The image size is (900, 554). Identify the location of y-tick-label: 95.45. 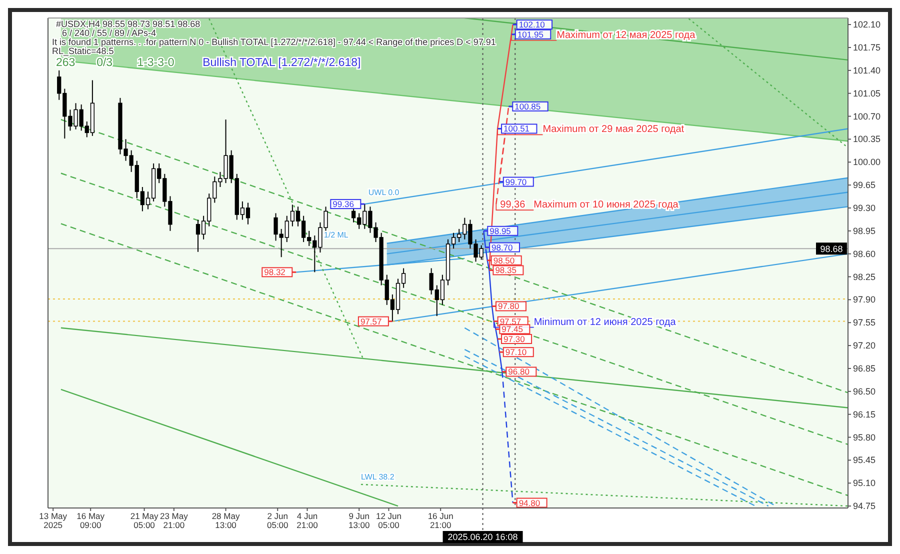
(864, 460).